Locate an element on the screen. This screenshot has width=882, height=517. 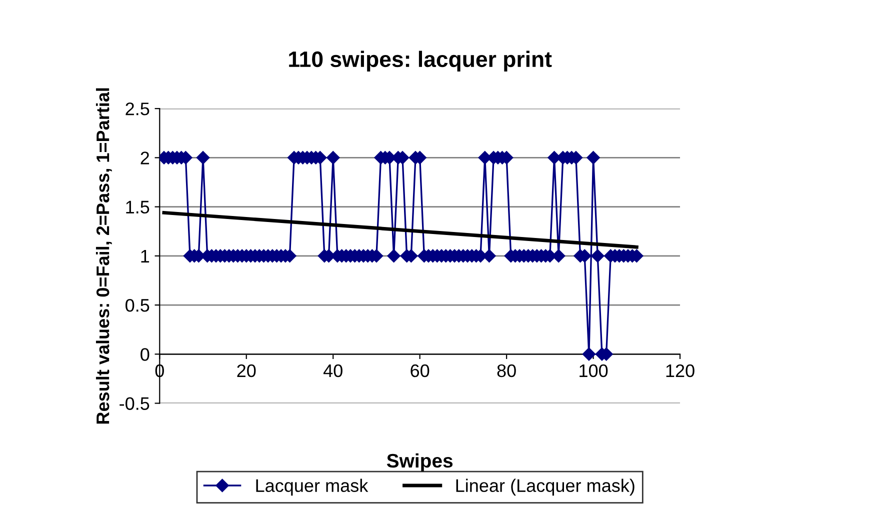
x-axis-title: Swipes is located at coordinates (419, 462).